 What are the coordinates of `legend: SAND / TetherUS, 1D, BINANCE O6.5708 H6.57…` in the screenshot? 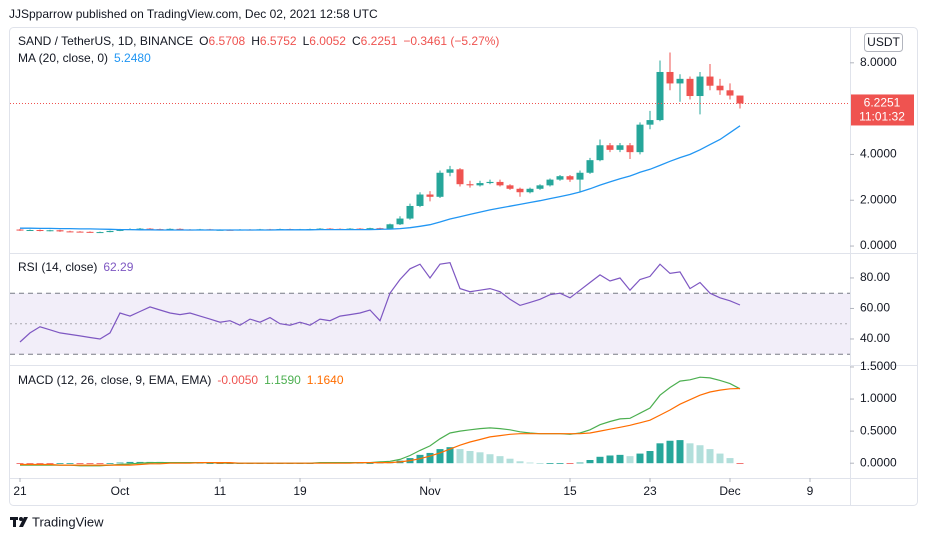 It's located at (258, 41).